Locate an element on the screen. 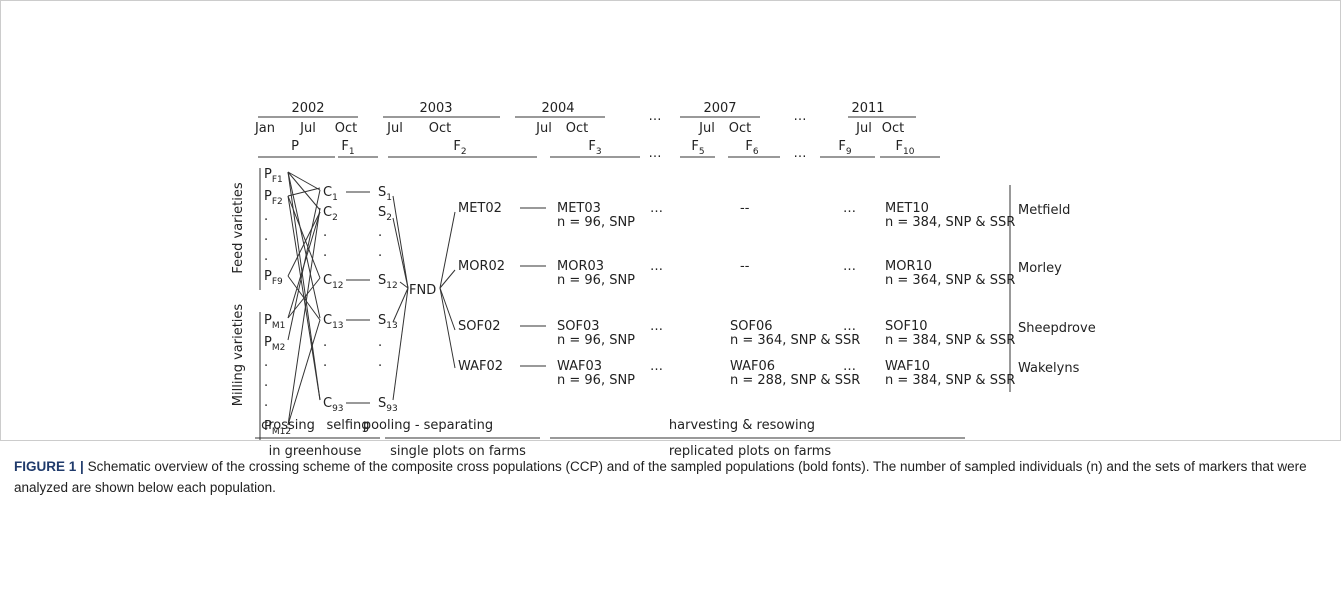 The height and width of the screenshot is (598, 1342). group-label: Feed varieties is located at coordinates (238, 227).